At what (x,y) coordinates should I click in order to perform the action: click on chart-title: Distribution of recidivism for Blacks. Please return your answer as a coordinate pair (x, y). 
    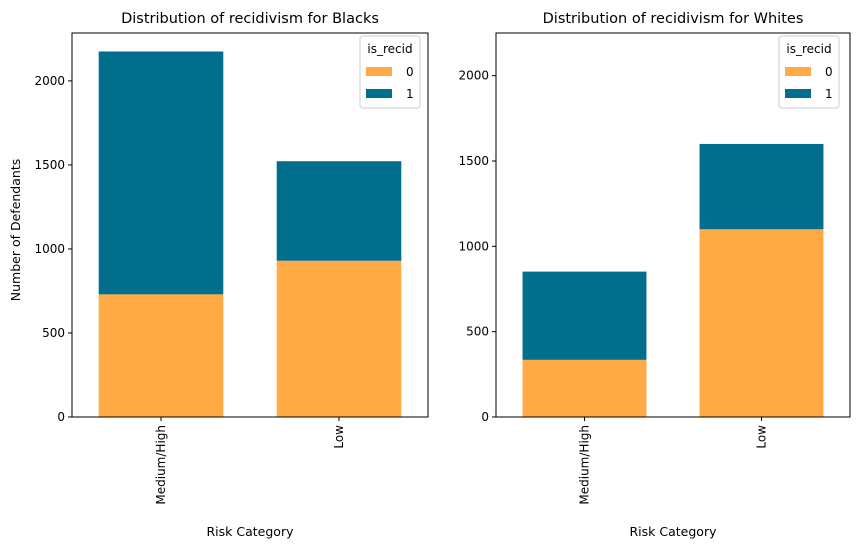
    Looking at the image, I should click on (250, 19).